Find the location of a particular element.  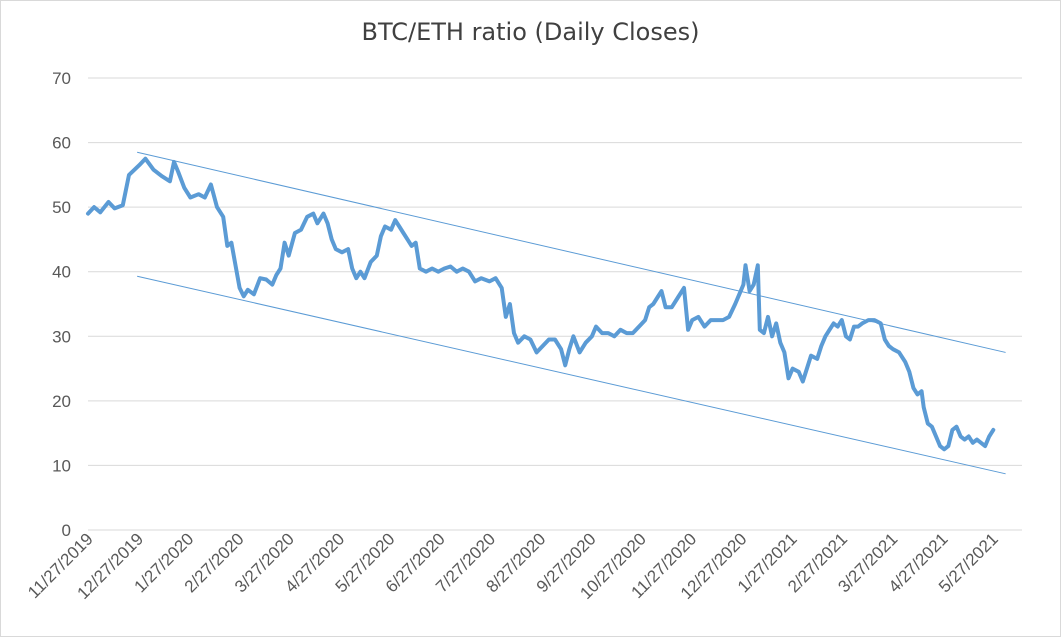

y-tick-label: 60 is located at coordinates (61, 143).